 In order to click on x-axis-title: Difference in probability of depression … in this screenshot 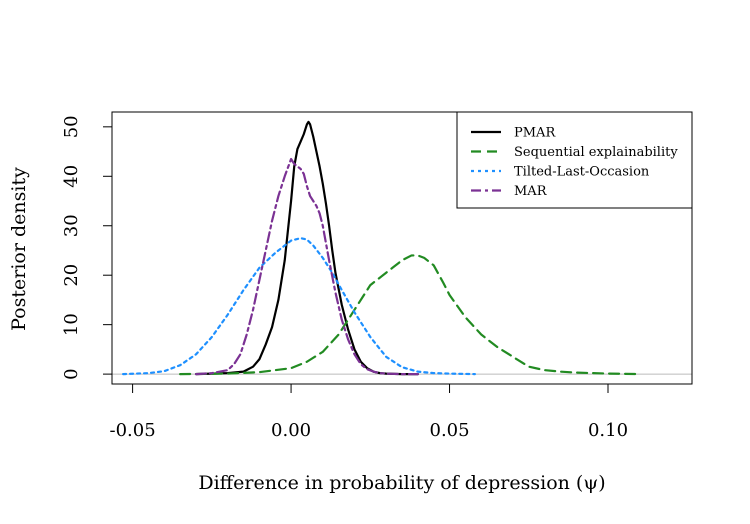, I will do `click(401, 483)`.